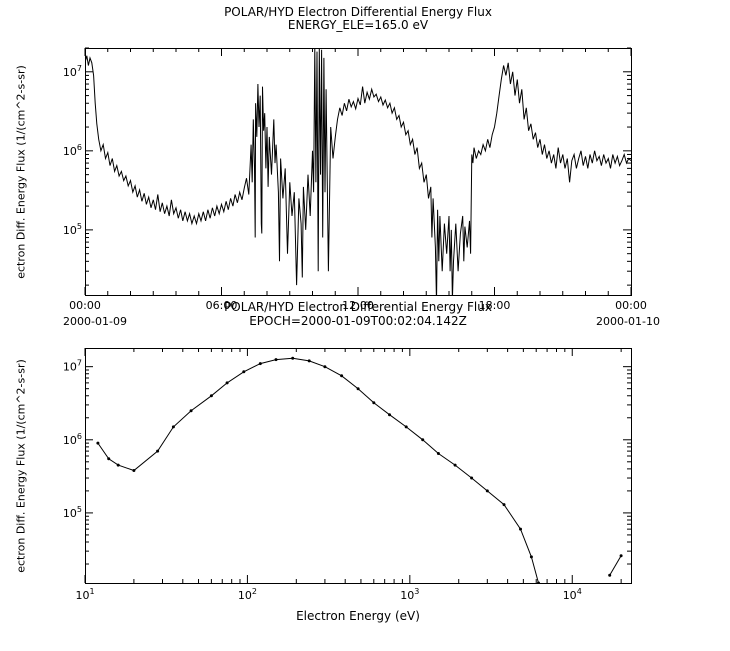 The height and width of the screenshot is (651, 730). Describe the element at coordinates (358, 321) in the screenshot. I see `bottom-chart-subtitle: EPOCH=2000-01-09T00:02:04.142Z` at that location.